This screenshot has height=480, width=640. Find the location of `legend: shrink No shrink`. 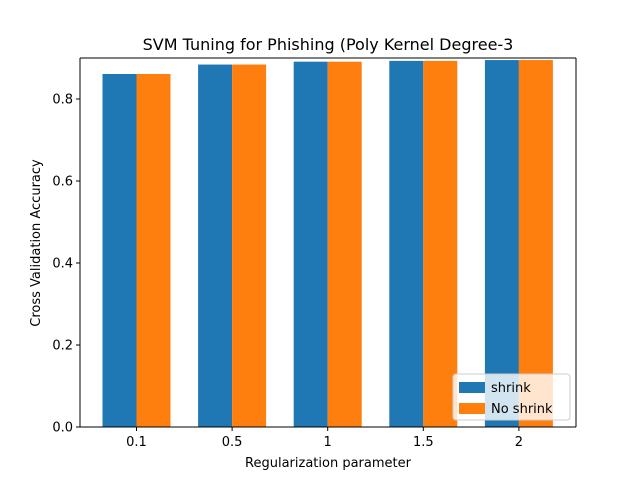

legend: shrink No shrink is located at coordinates (511, 397).